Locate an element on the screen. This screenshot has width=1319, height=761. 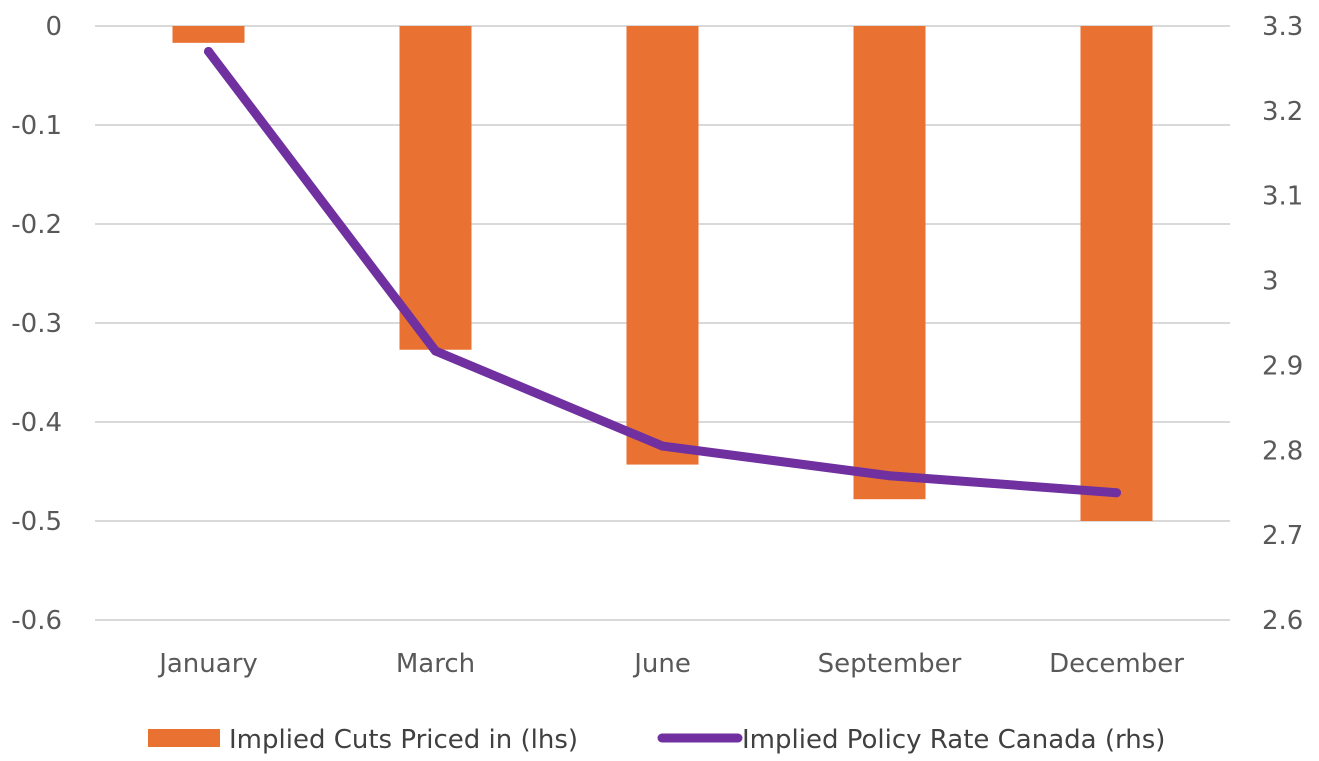
left-tick-label: -0.6 is located at coordinates (36, 621).